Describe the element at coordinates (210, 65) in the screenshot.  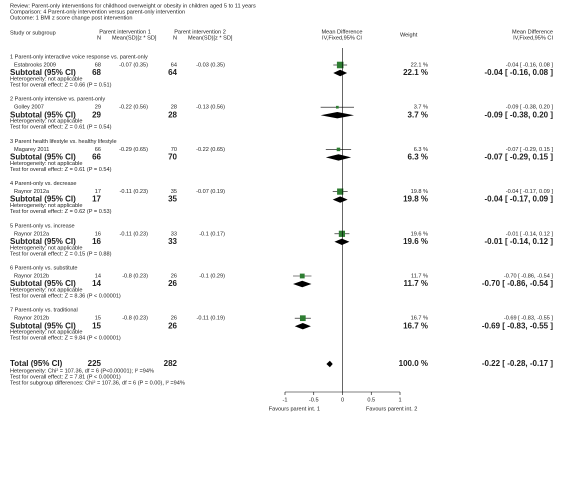
I see `mean2: -0.03 (0.35)` at that location.